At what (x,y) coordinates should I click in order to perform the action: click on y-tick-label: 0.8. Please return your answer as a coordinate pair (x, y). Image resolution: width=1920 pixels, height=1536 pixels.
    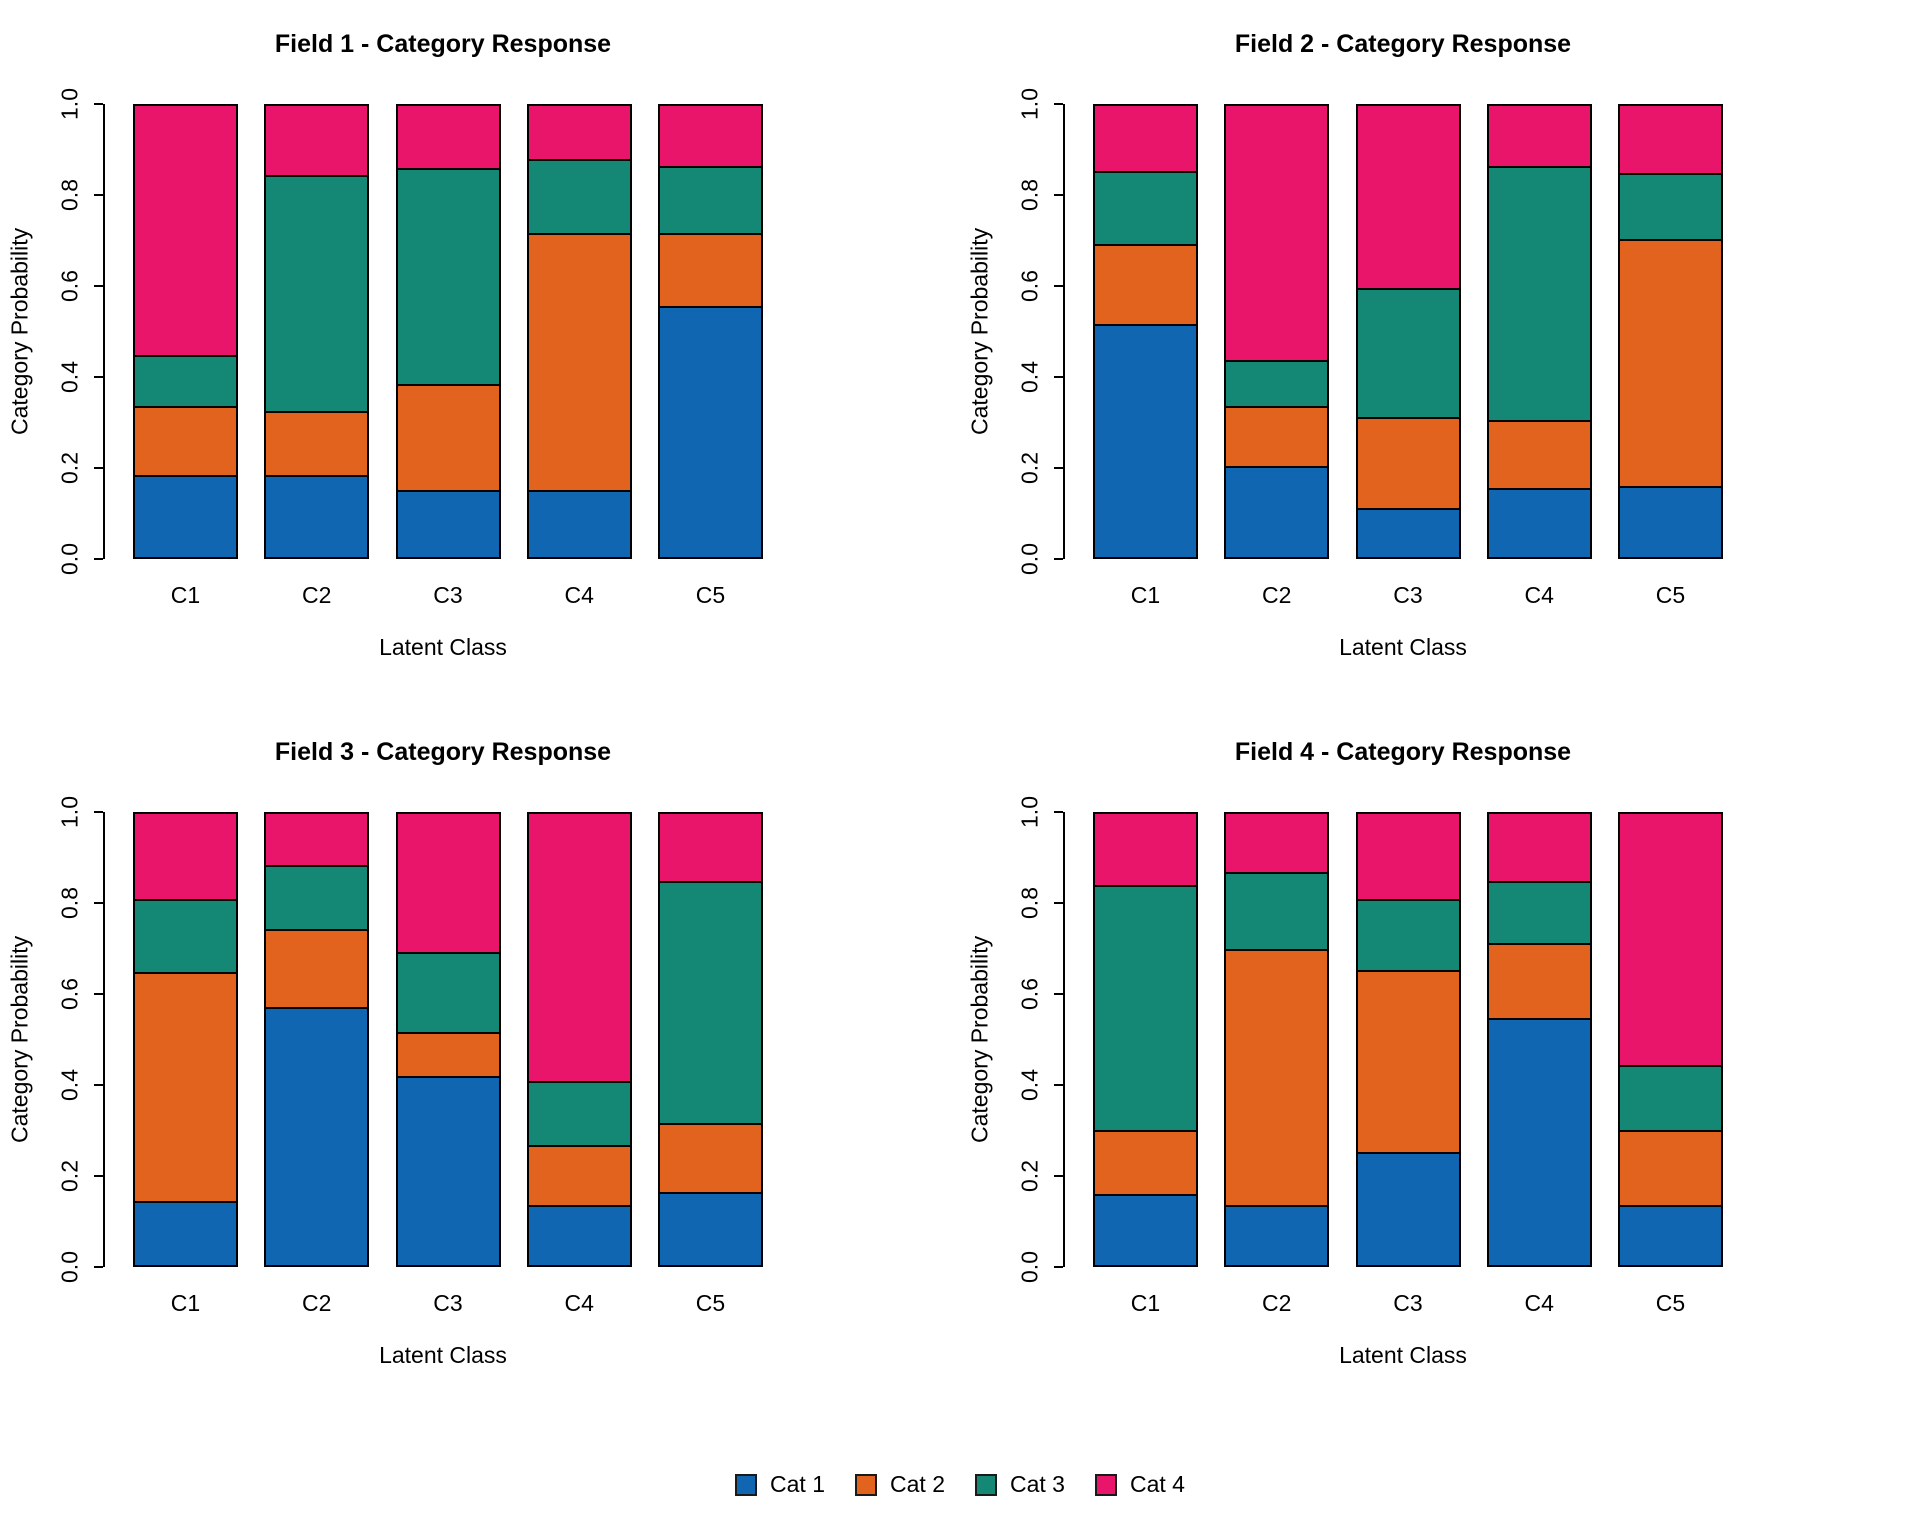
    Looking at the image, I should click on (69, 903).